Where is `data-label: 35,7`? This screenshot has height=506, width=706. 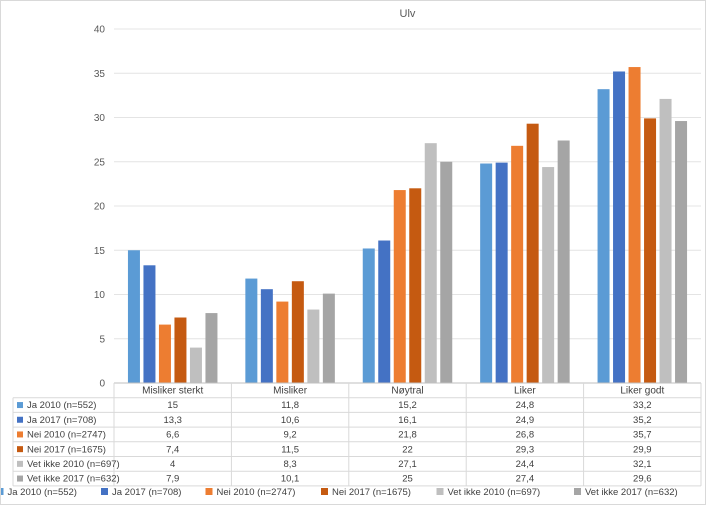 data-label: 35,7 is located at coordinates (642, 435).